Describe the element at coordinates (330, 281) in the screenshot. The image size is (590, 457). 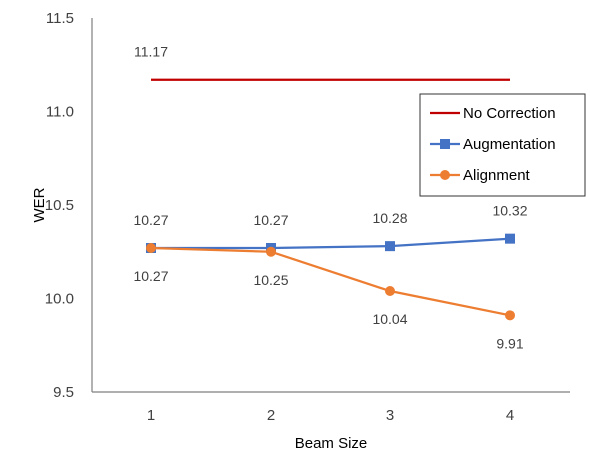
I see `series-line-alignment` at that location.